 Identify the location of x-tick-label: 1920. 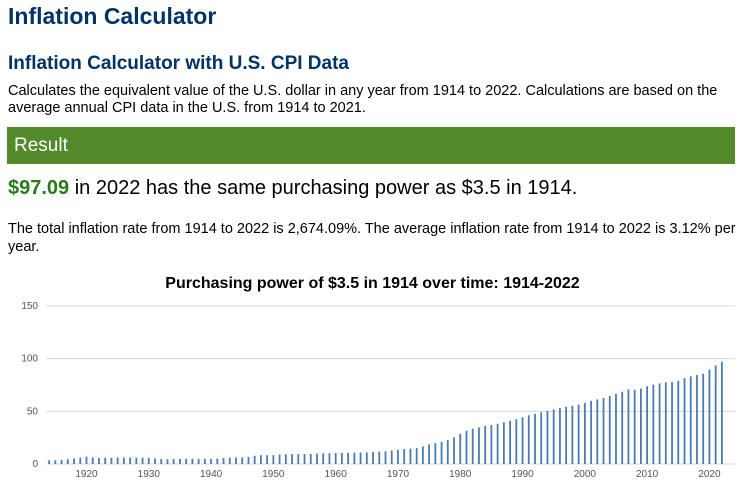
(86, 474).